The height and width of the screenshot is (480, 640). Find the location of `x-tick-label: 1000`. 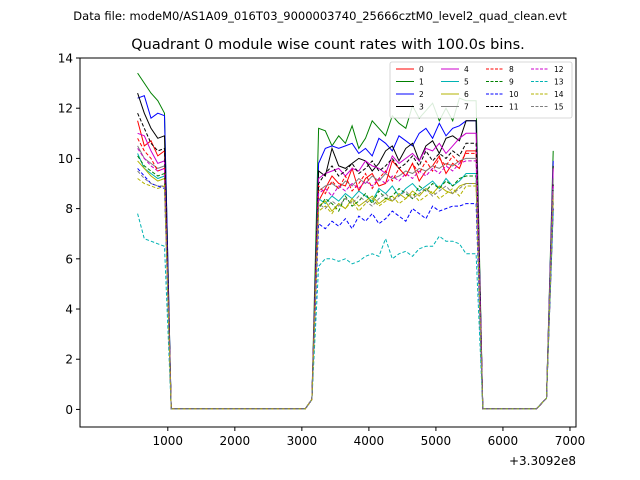

x-tick-label: 1000 is located at coordinates (168, 441).